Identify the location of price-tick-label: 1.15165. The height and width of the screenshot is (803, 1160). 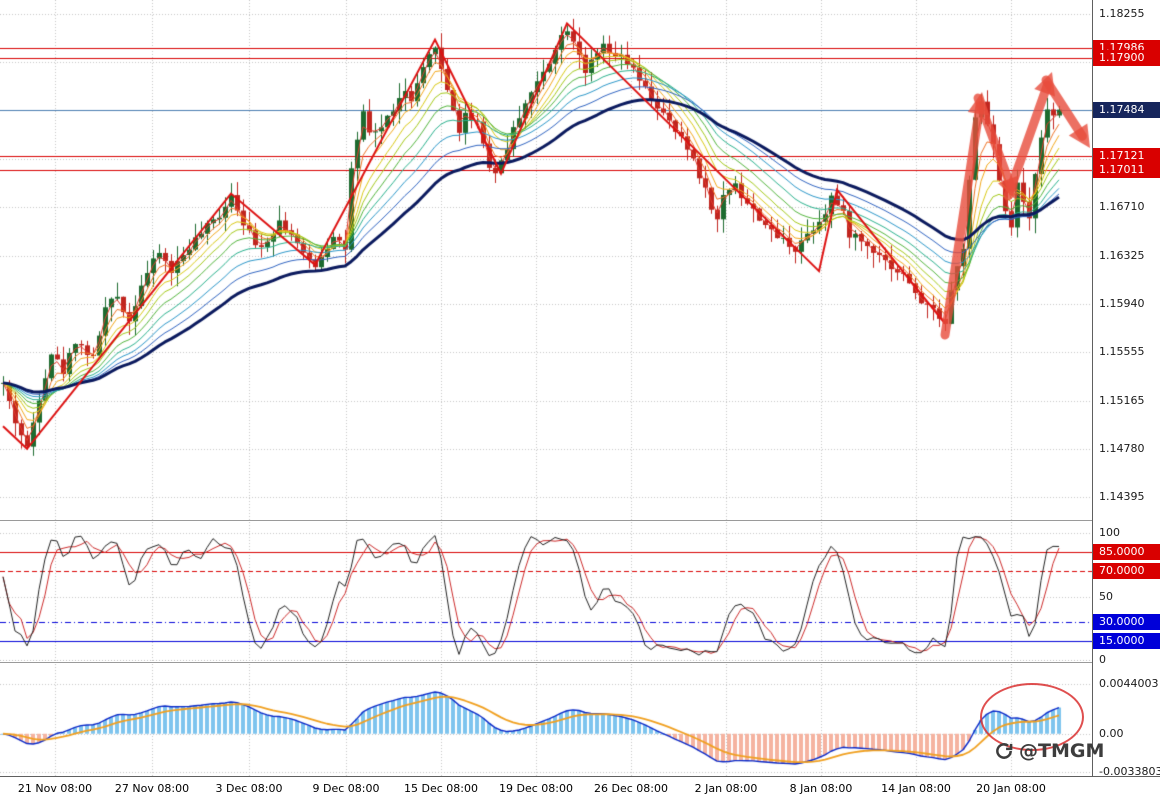
(1122, 400).